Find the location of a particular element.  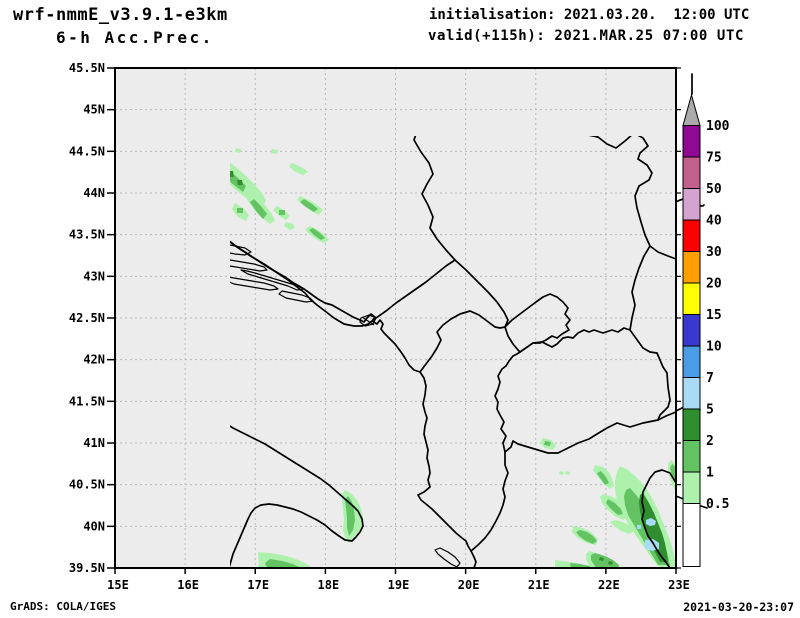

lat-label: 40N is located at coordinates (94, 526).